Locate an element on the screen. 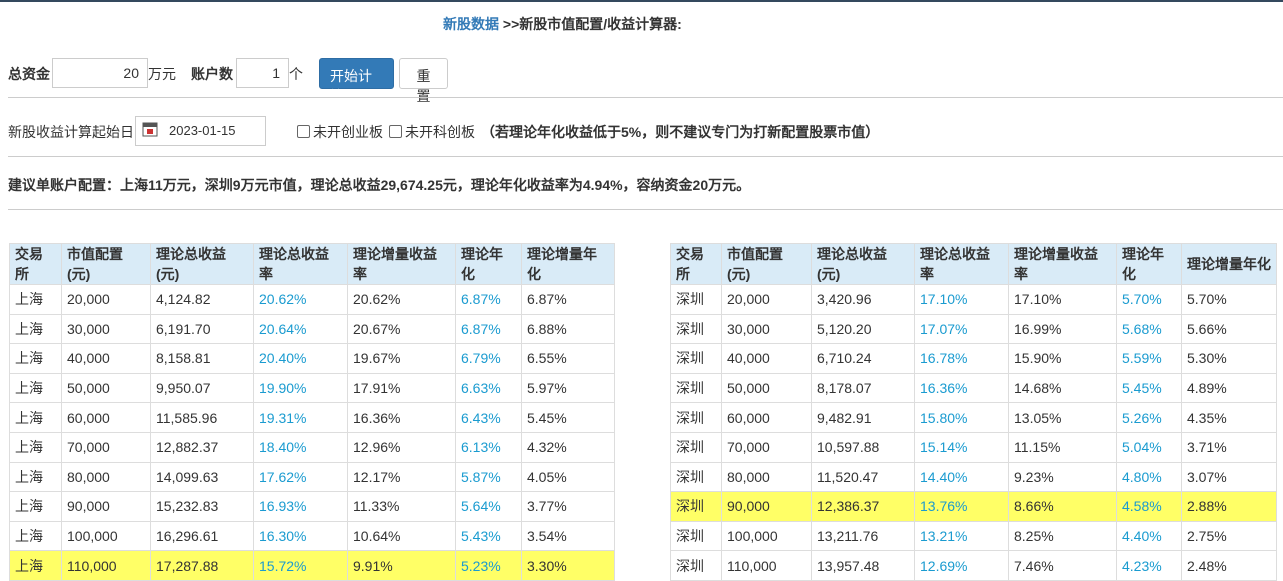 This screenshot has width=1283, height=581. note: （若理论年化收益低于5%，则不建议专门为打新配置股票市值） is located at coordinates (680, 132).